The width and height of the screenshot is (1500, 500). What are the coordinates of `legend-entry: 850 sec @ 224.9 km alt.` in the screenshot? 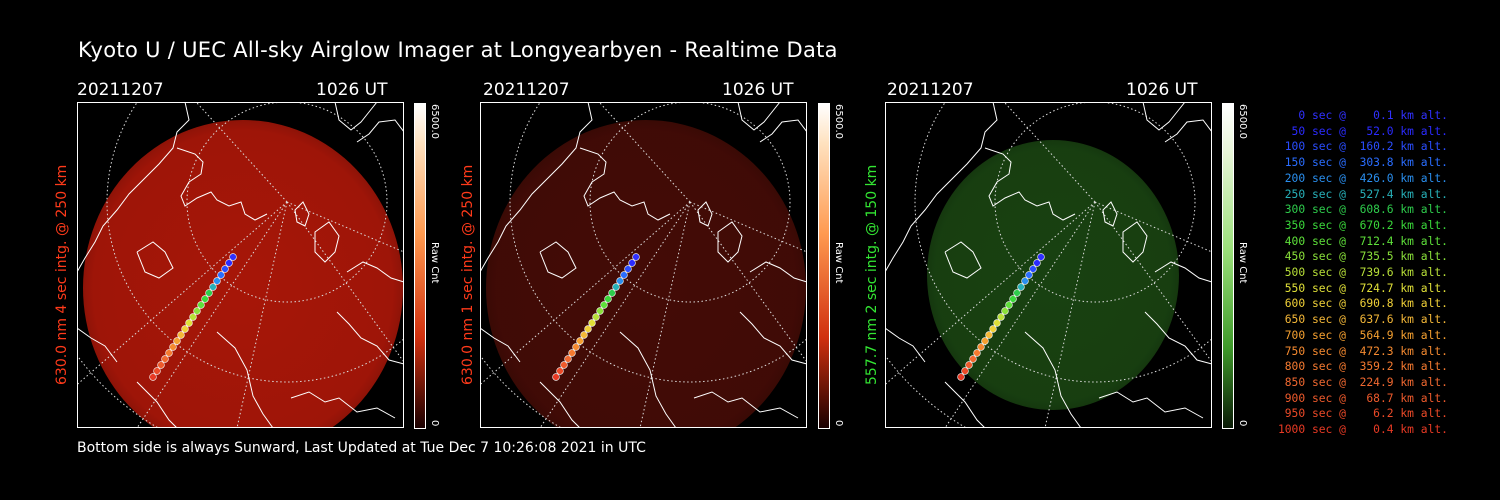 It's located at (1362, 382).